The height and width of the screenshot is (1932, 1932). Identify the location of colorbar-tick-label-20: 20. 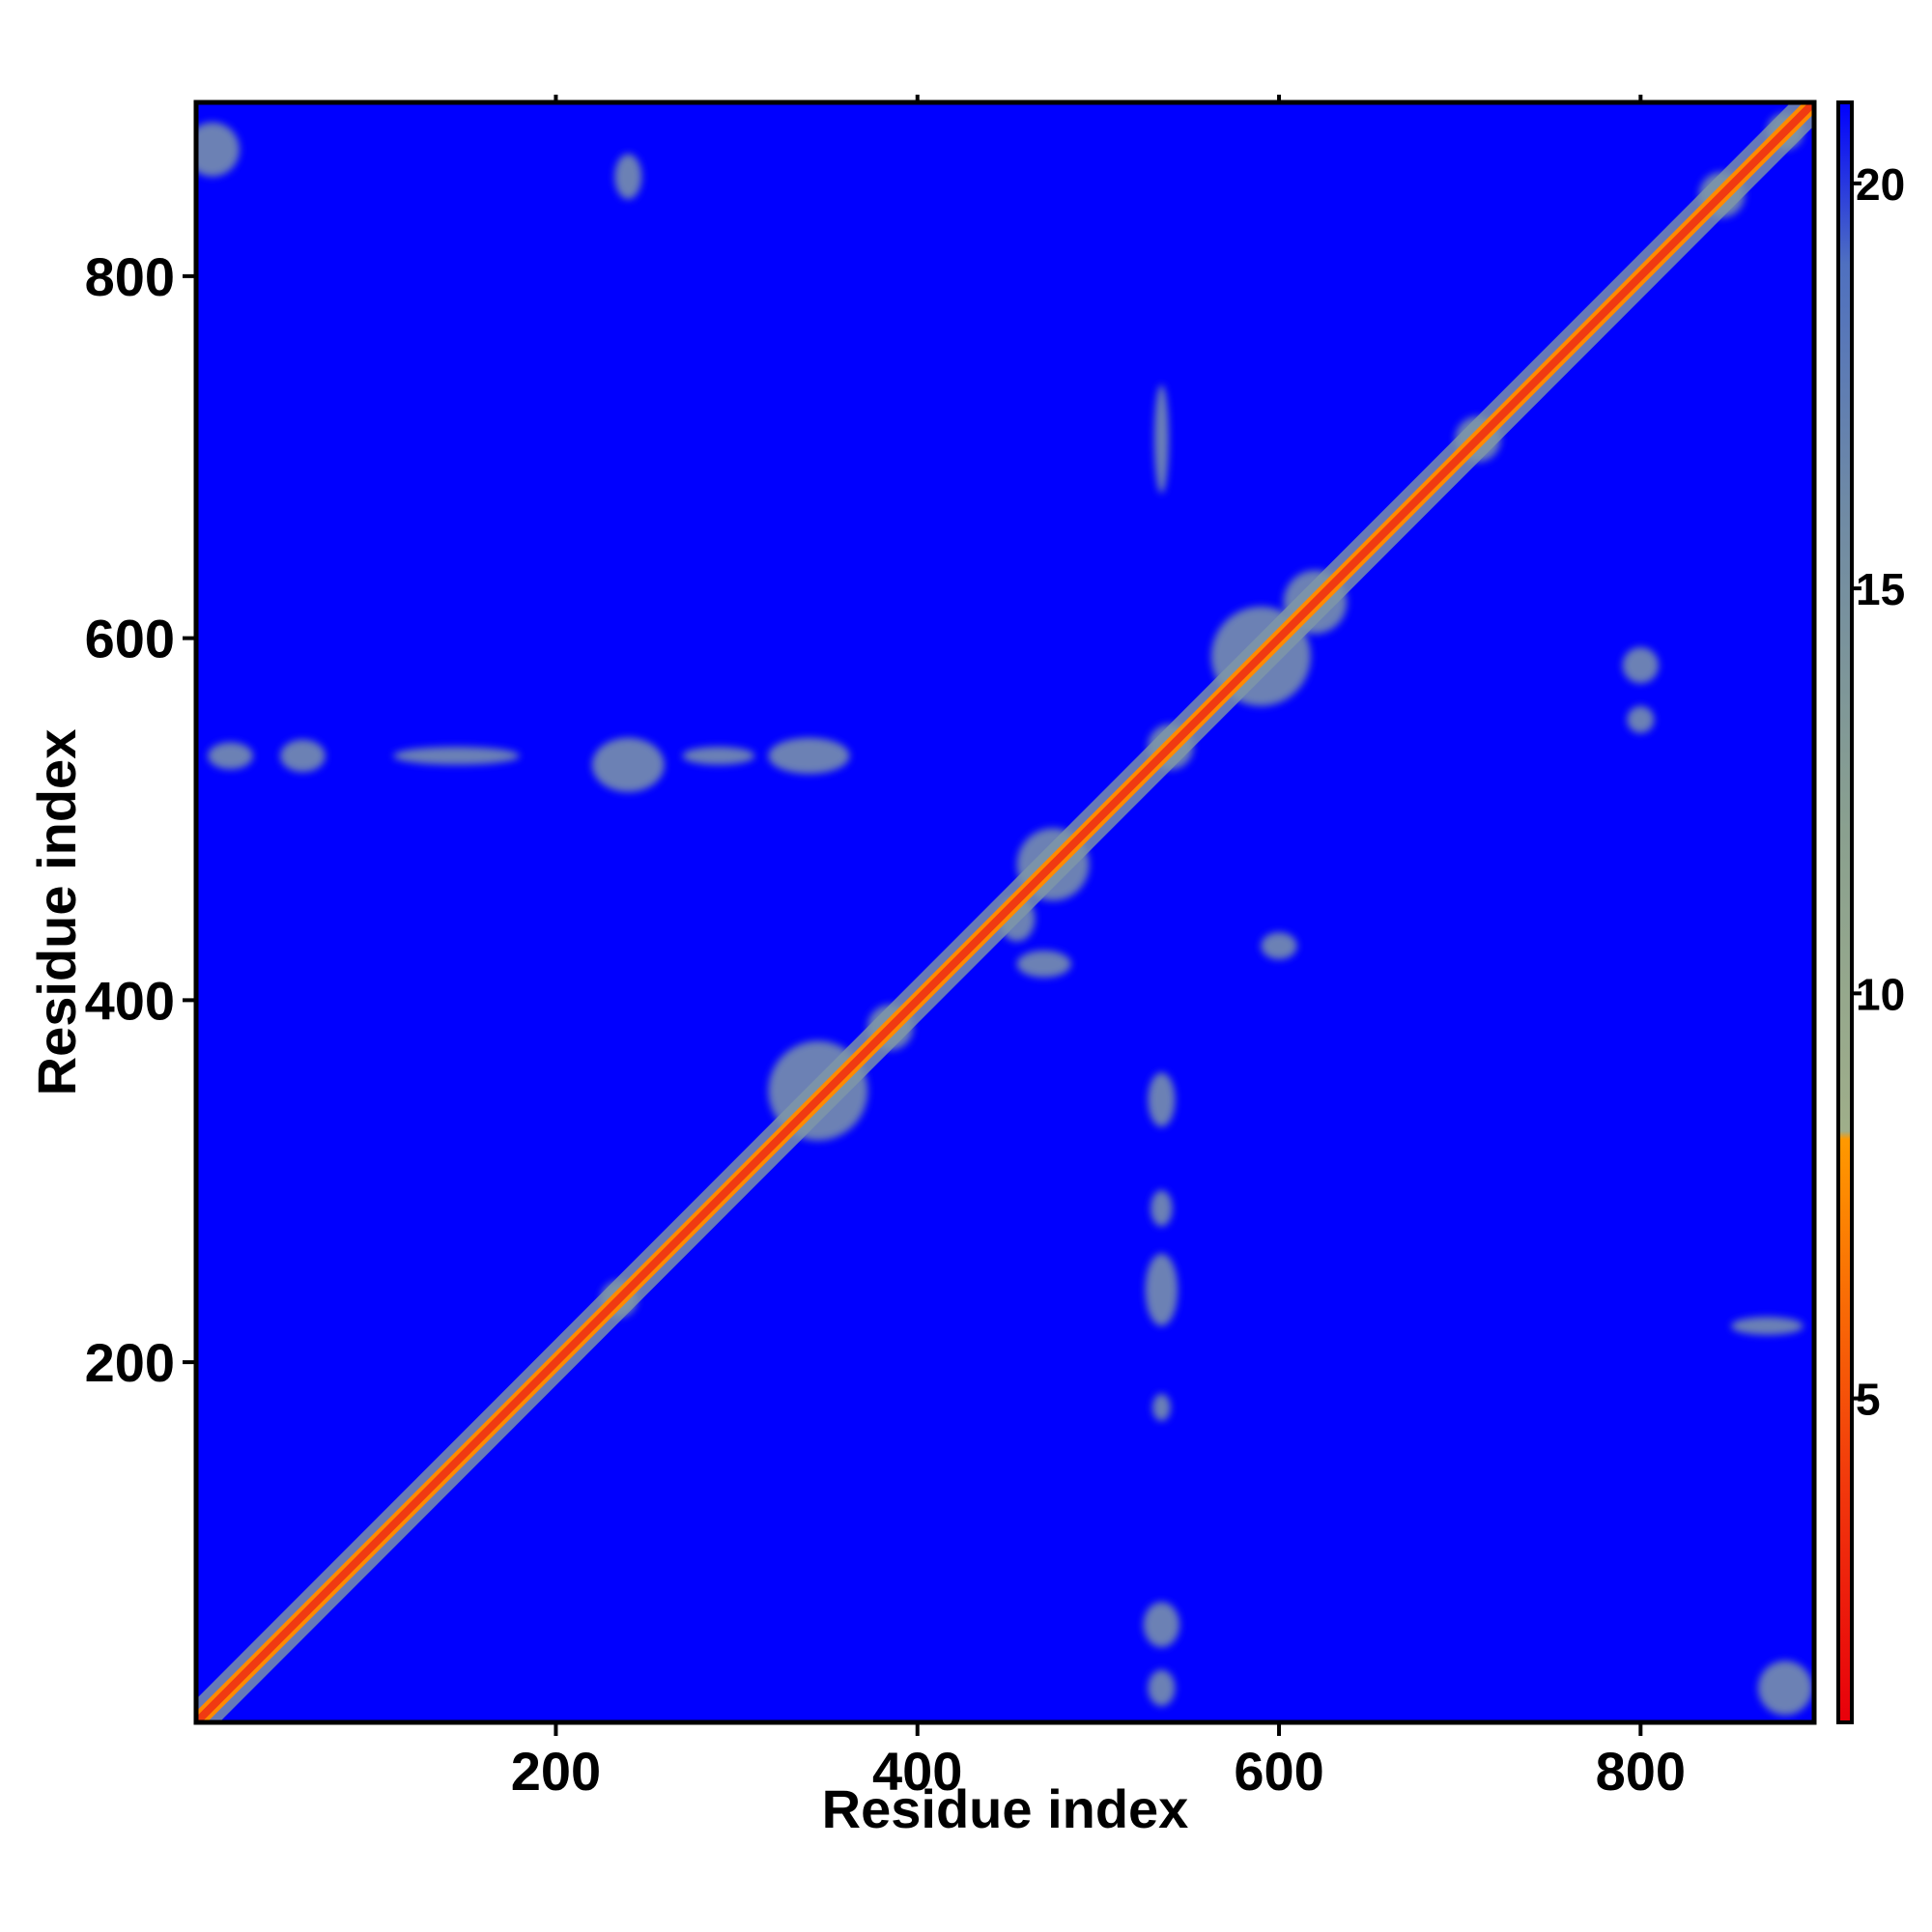
(1880, 184).